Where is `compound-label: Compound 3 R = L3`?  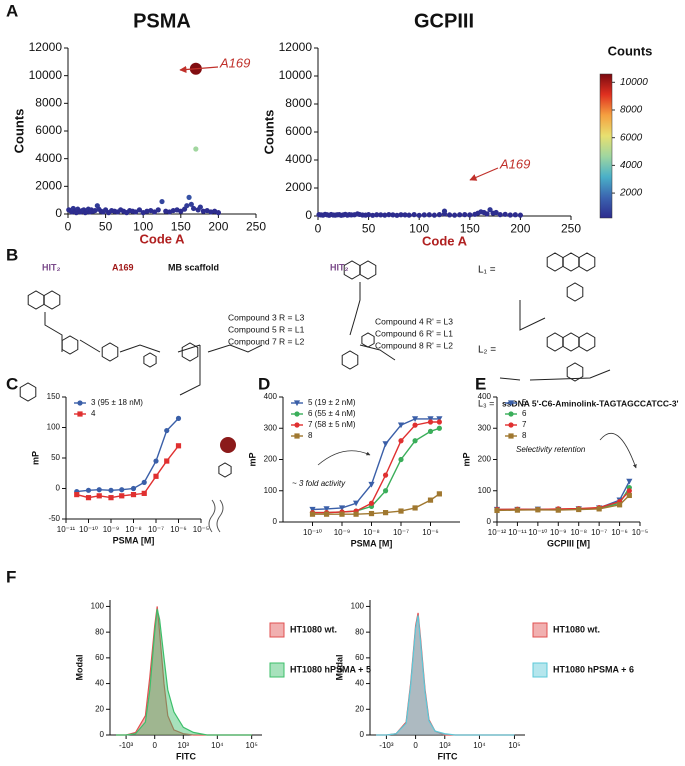 compound-label: Compound 3 R = L3 is located at coordinates (266, 317).